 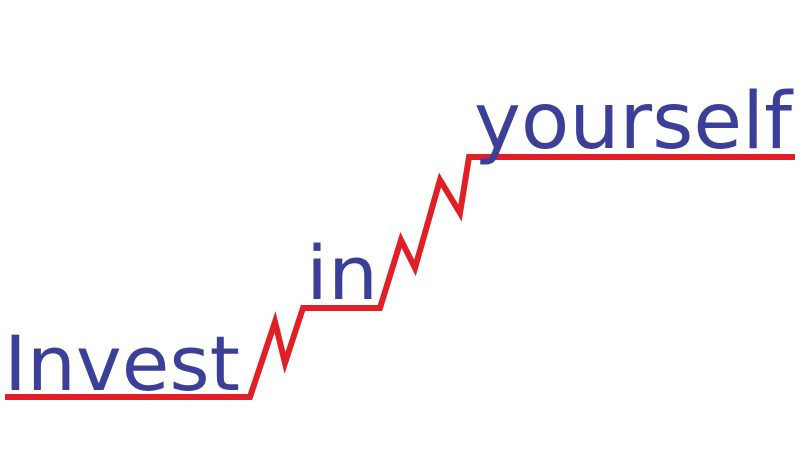 I want to click on word-in: in, so click(x=342, y=274).